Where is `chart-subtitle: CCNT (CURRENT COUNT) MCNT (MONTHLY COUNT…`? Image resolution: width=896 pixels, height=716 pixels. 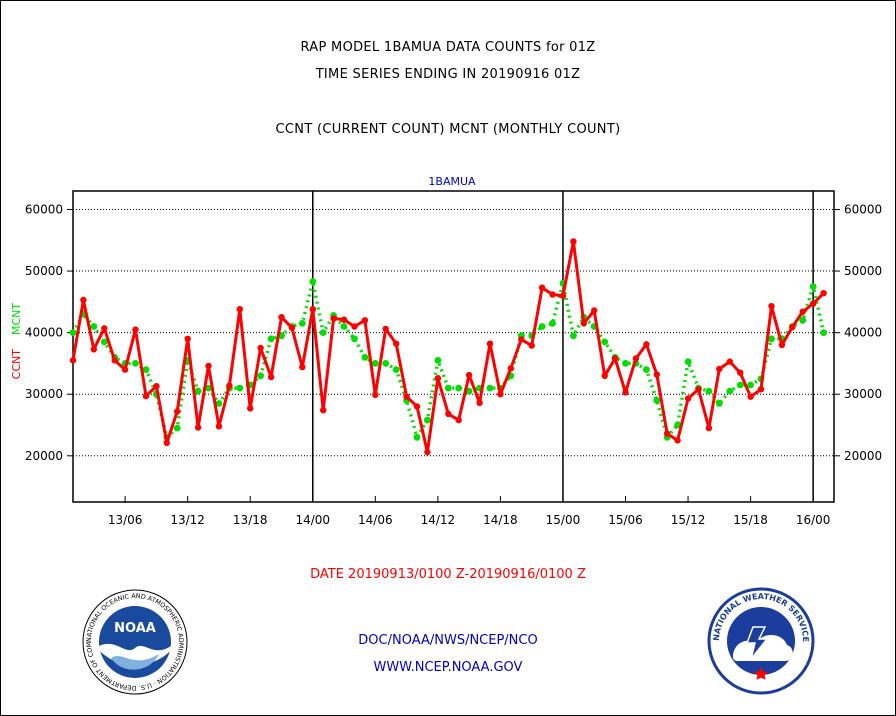
chart-subtitle: CCNT (CURRENT COUNT) MCNT (MONTHLY COUNT… is located at coordinates (448, 129).